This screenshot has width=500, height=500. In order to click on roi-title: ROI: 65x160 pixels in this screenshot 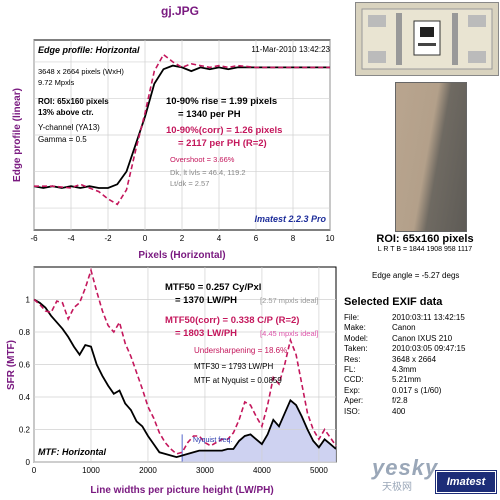, I will do `click(425, 239)`.